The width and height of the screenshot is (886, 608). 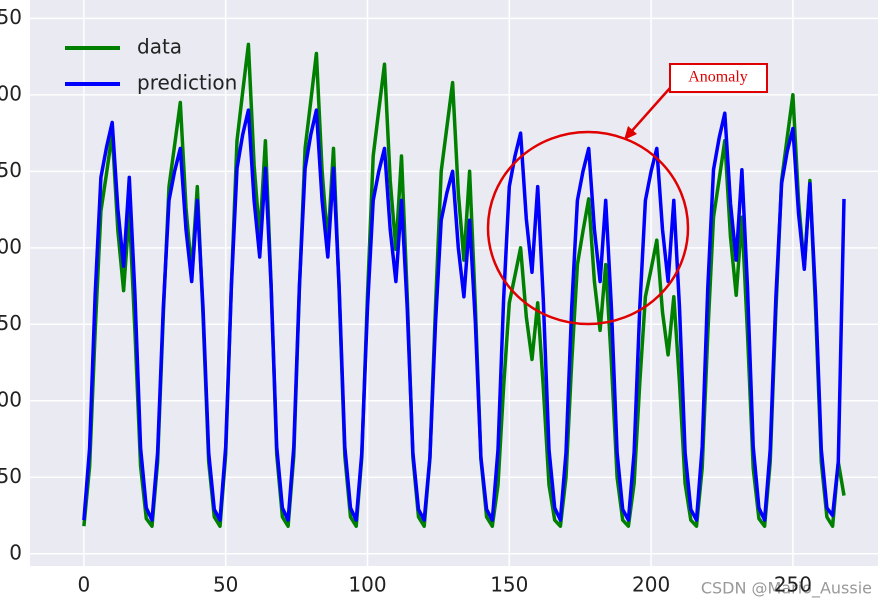 What do you see at coordinates (11, 323) in the screenshot?
I see `y-tick-label: 150` at bounding box center [11, 323].